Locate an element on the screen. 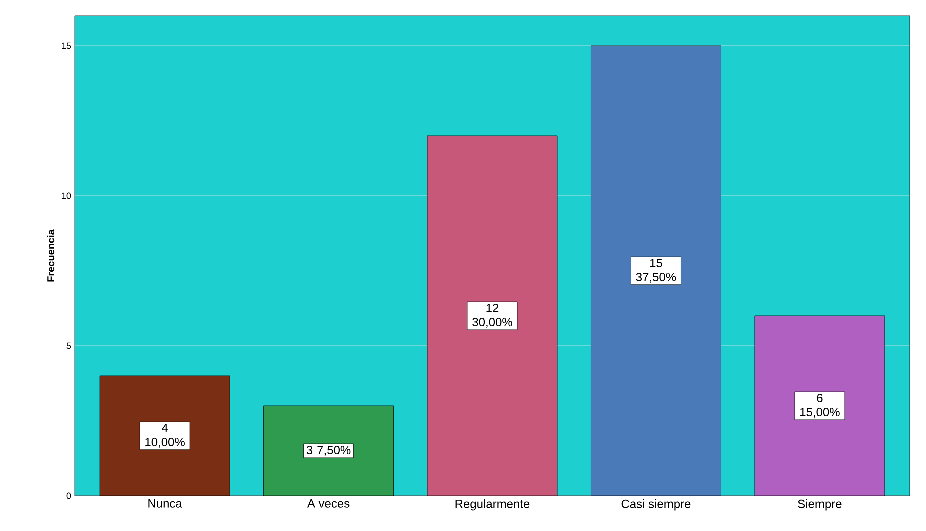 The height and width of the screenshot is (531, 926). y-tick-label: 15 is located at coordinates (67, 46).